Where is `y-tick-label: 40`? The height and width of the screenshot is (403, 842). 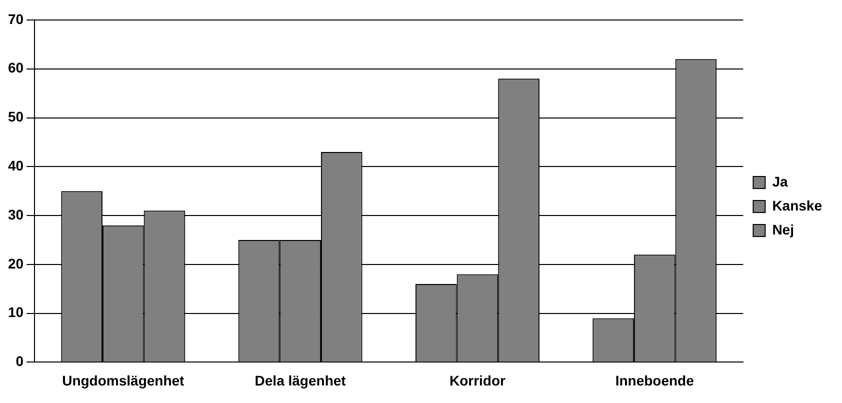
y-tick-label: 40 is located at coordinates (16, 166).